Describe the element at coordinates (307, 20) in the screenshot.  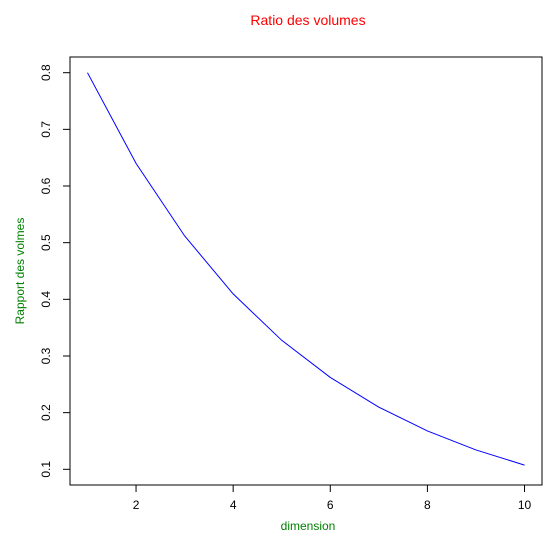
I see `chart-title: Ratio des volumes` at that location.